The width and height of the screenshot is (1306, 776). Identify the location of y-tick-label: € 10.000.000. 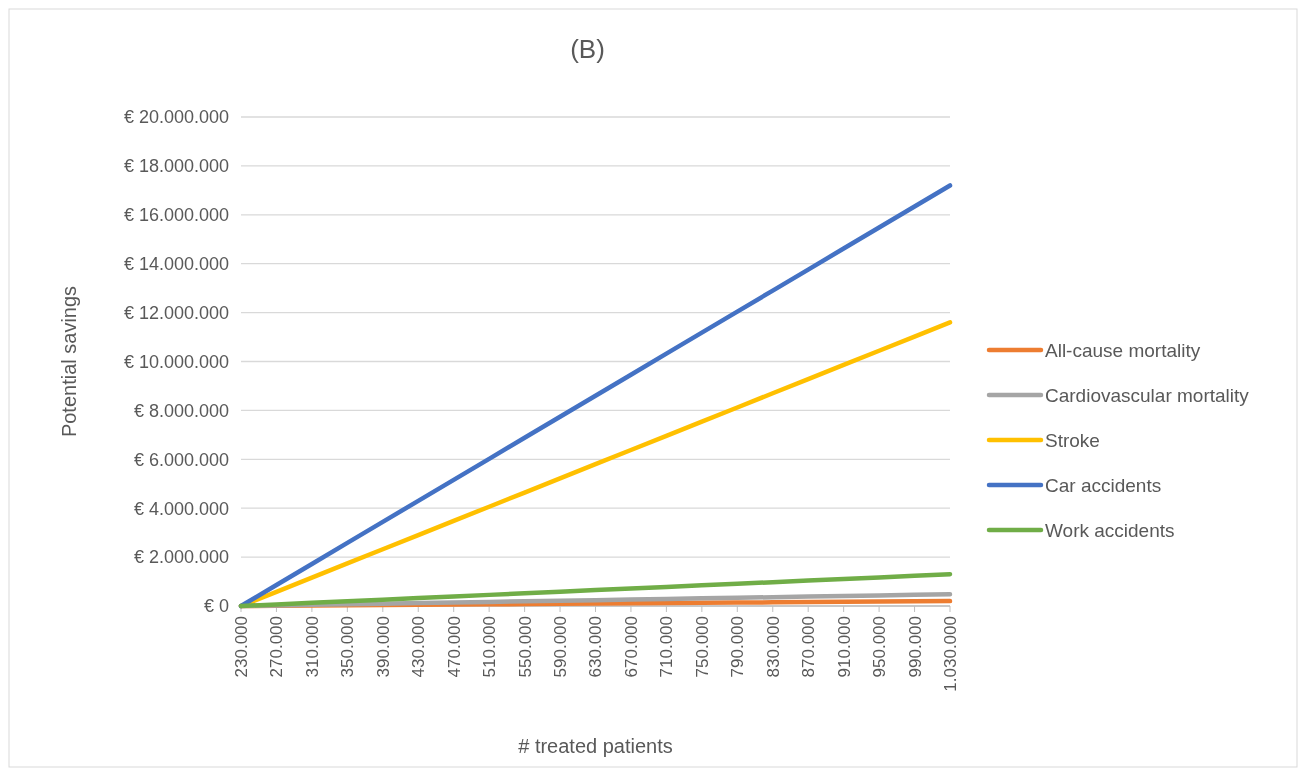
(176, 361).